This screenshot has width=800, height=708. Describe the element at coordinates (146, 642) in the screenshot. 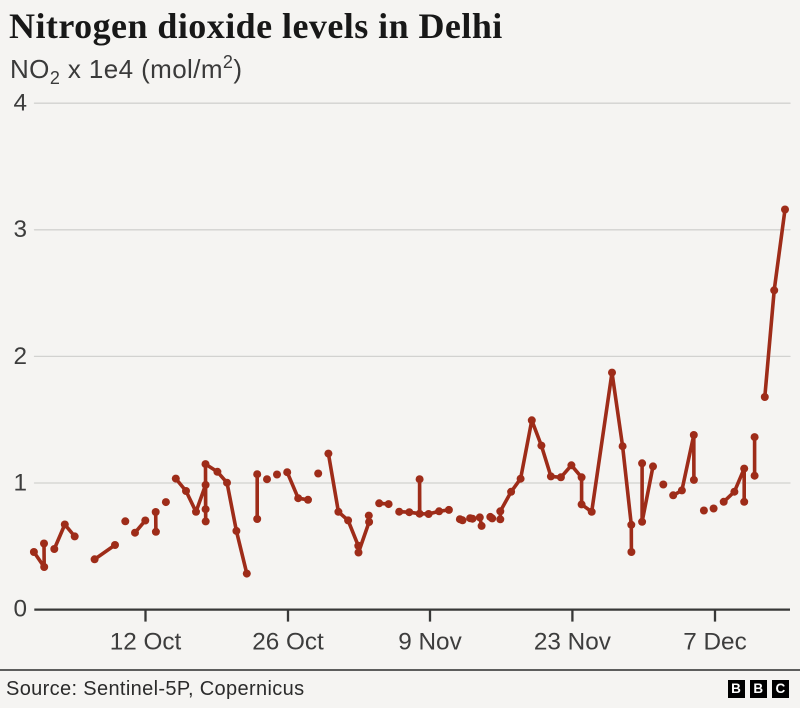

I see `svg-text: 12 Oct` at that location.